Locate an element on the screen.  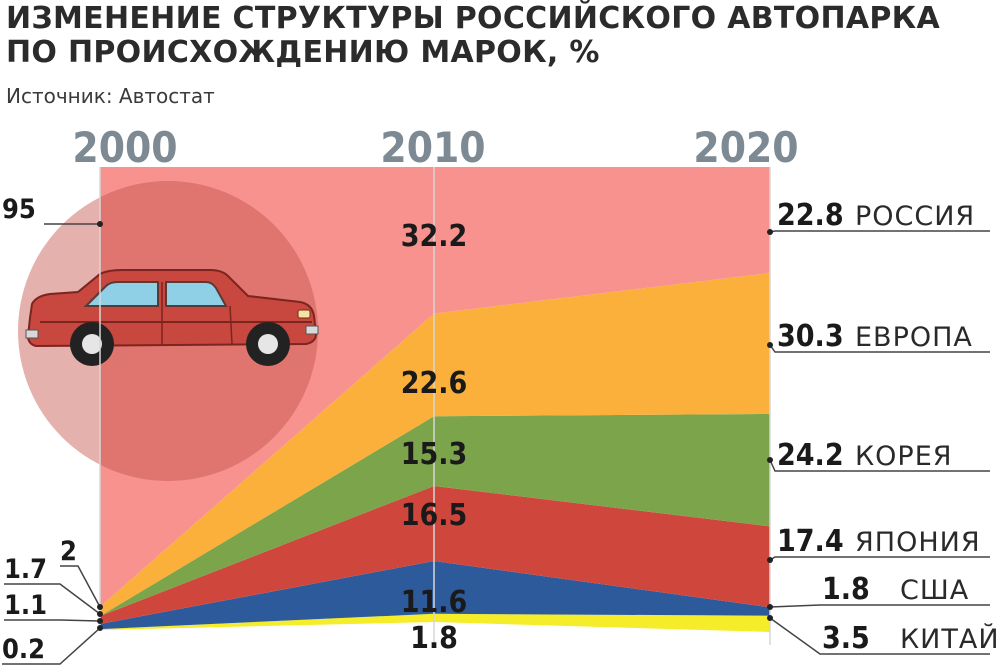
value-2020-3: 17.4 is located at coordinates (810, 541).